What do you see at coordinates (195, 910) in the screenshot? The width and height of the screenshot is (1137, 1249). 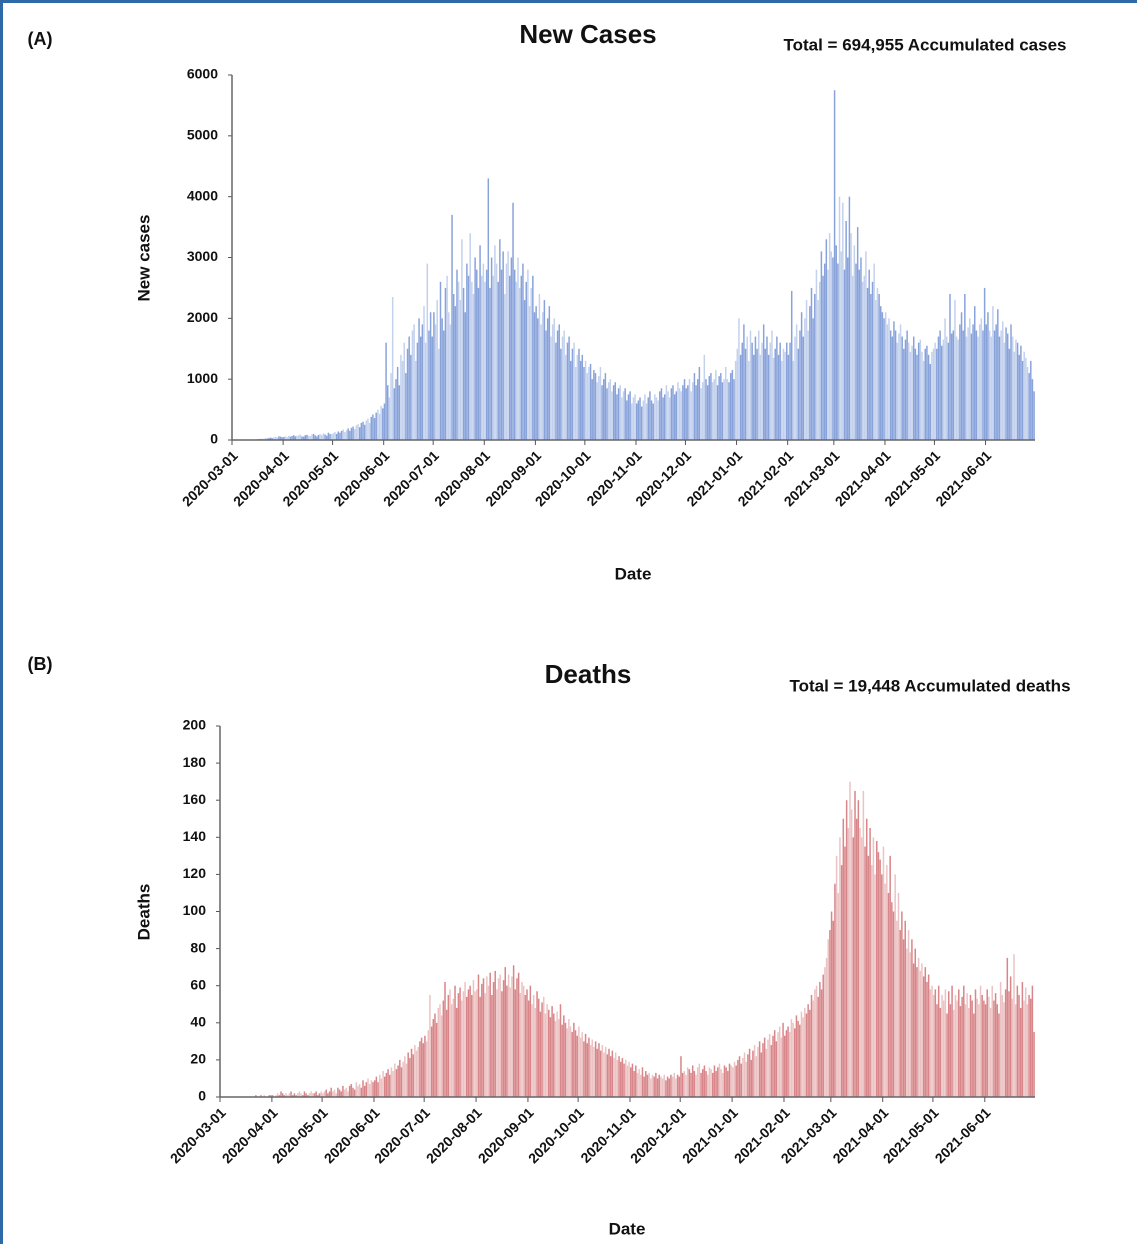 I see `y-tick-label: 100` at bounding box center [195, 910].